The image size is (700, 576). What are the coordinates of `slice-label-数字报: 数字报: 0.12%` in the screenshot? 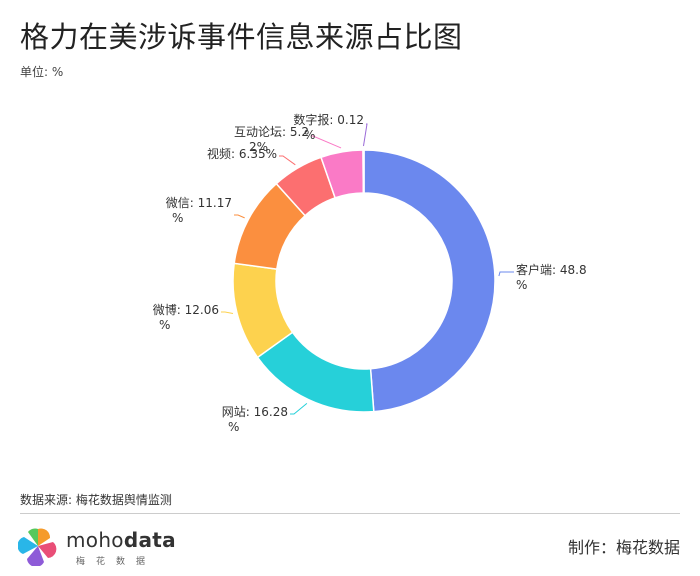 It's located at (328, 127).